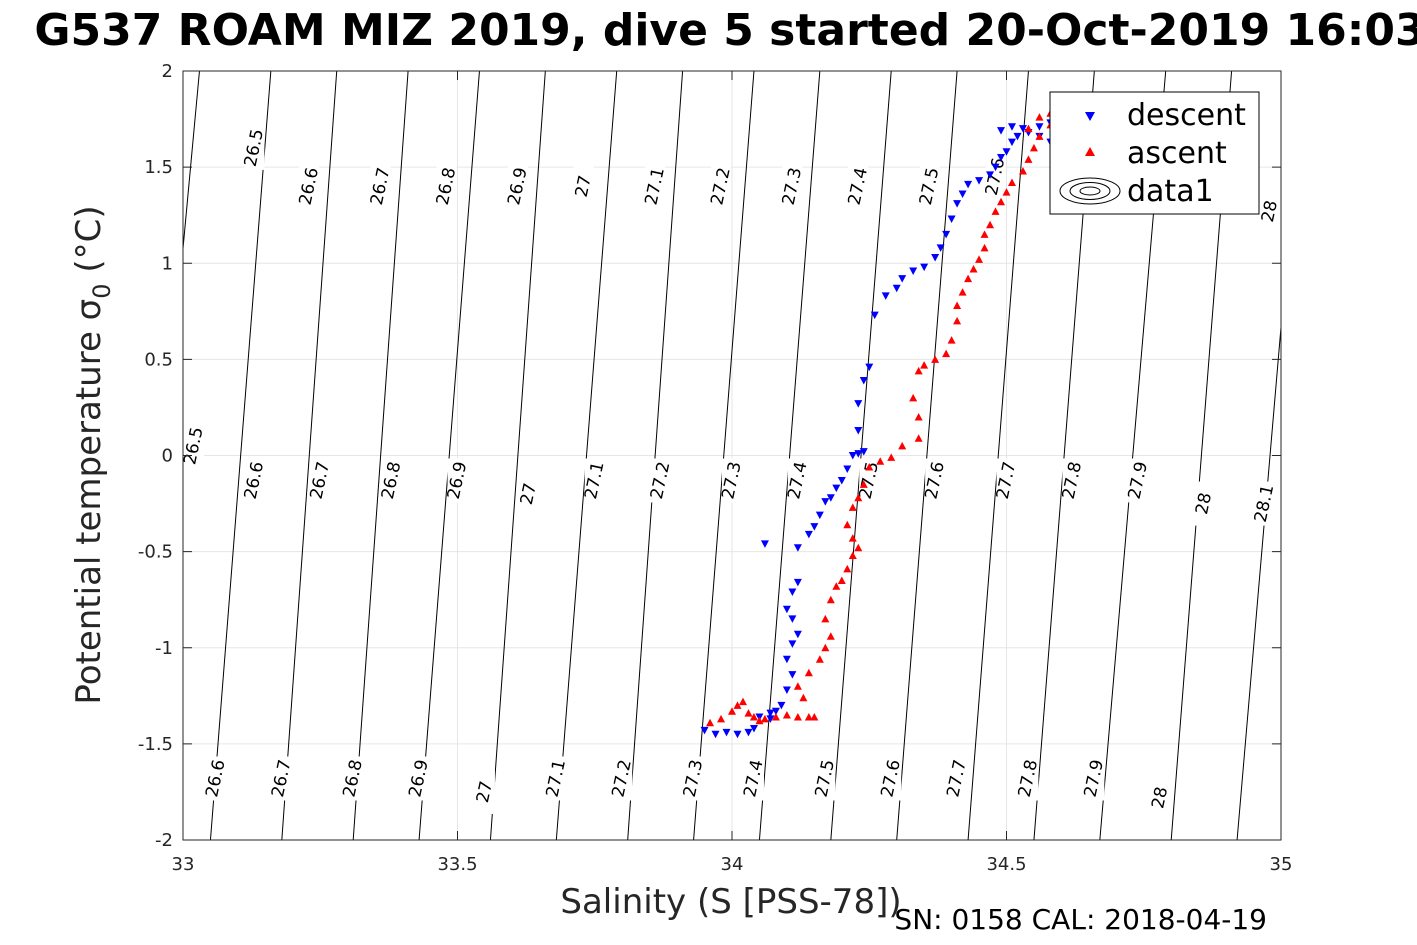 This screenshot has height=945, width=1417. Describe the element at coordinates (1154, 153) in the screenshot. I see `legend: descent ascent data1` at that location.